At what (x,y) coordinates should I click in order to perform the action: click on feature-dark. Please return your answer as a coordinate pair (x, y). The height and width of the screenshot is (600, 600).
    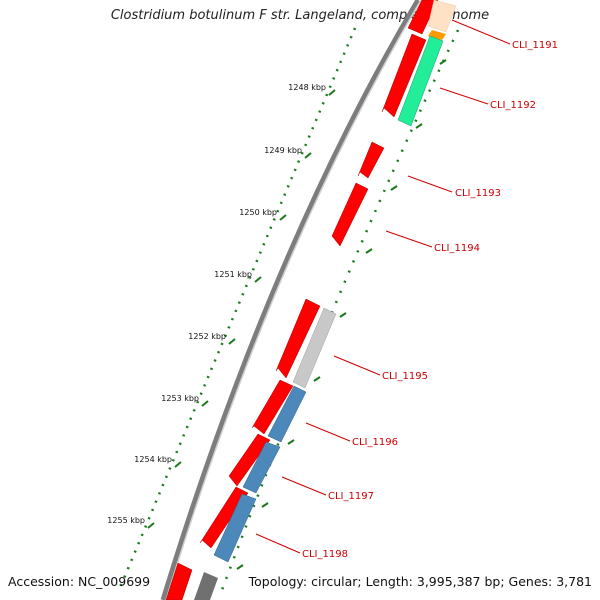
    Looking at the image, I should click on (206, 586).